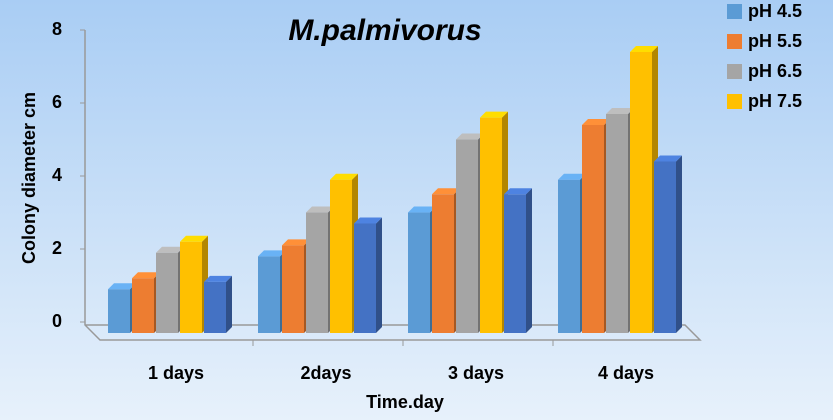 This screenshot has height=420, width=833. I want to click on y-tick-label: 6, so click(57, 102).